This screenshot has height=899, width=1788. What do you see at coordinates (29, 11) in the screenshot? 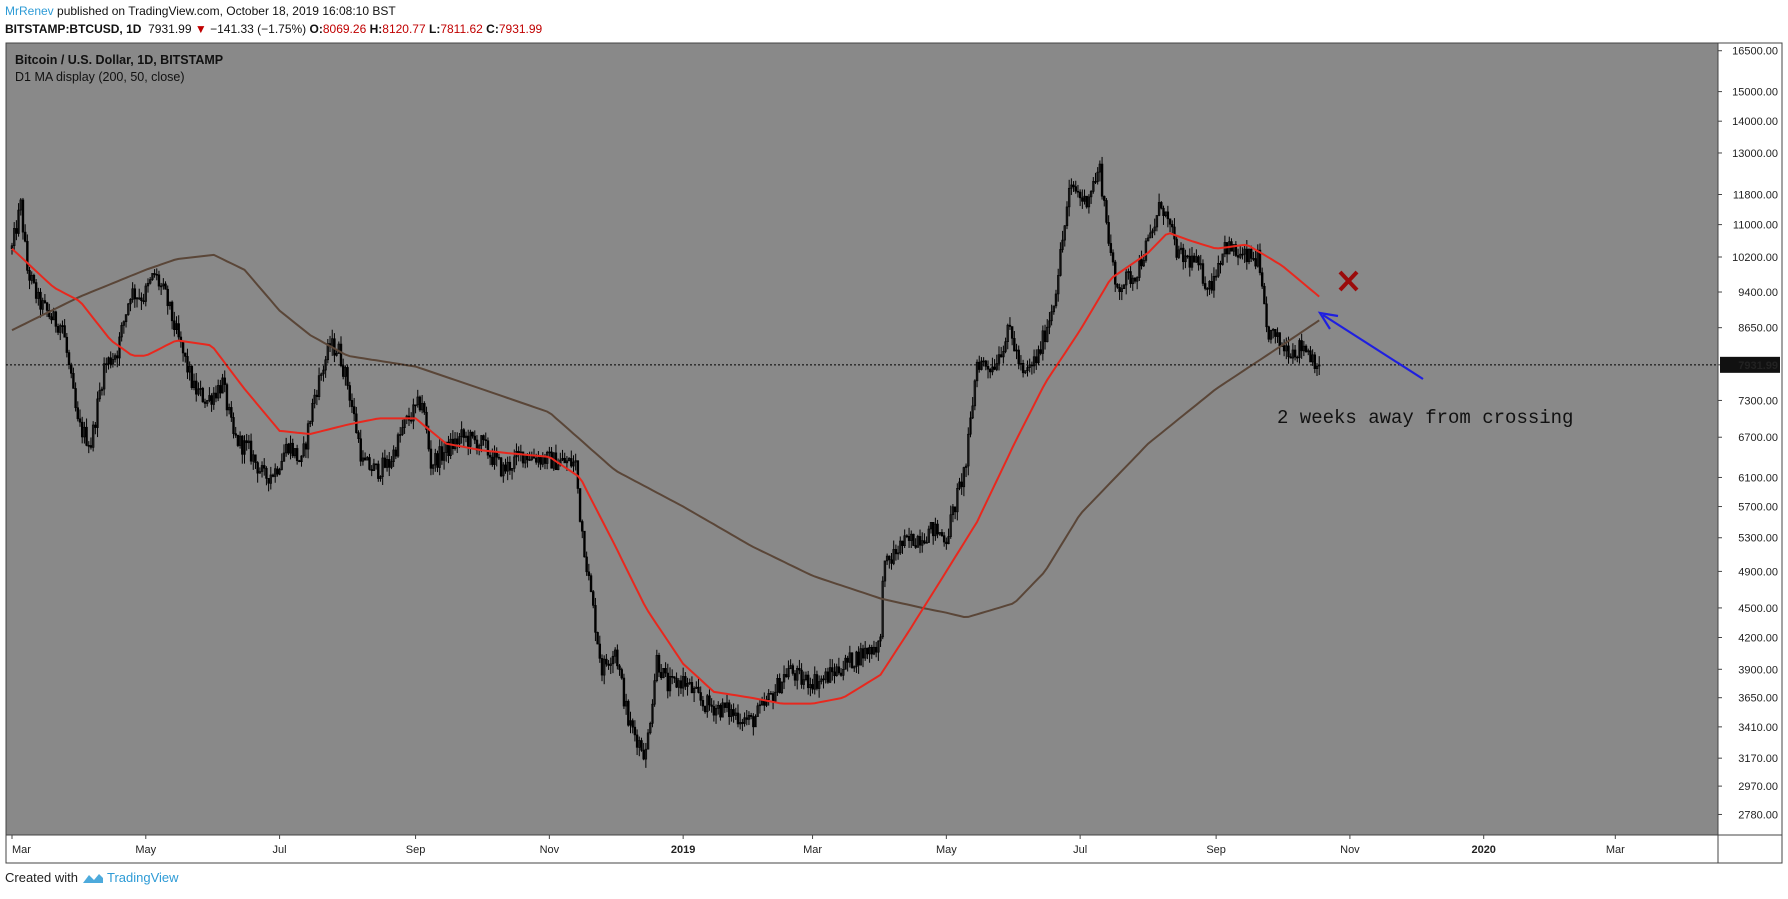
I see `author-link: MrRenev` at bounding box center [29, 11].